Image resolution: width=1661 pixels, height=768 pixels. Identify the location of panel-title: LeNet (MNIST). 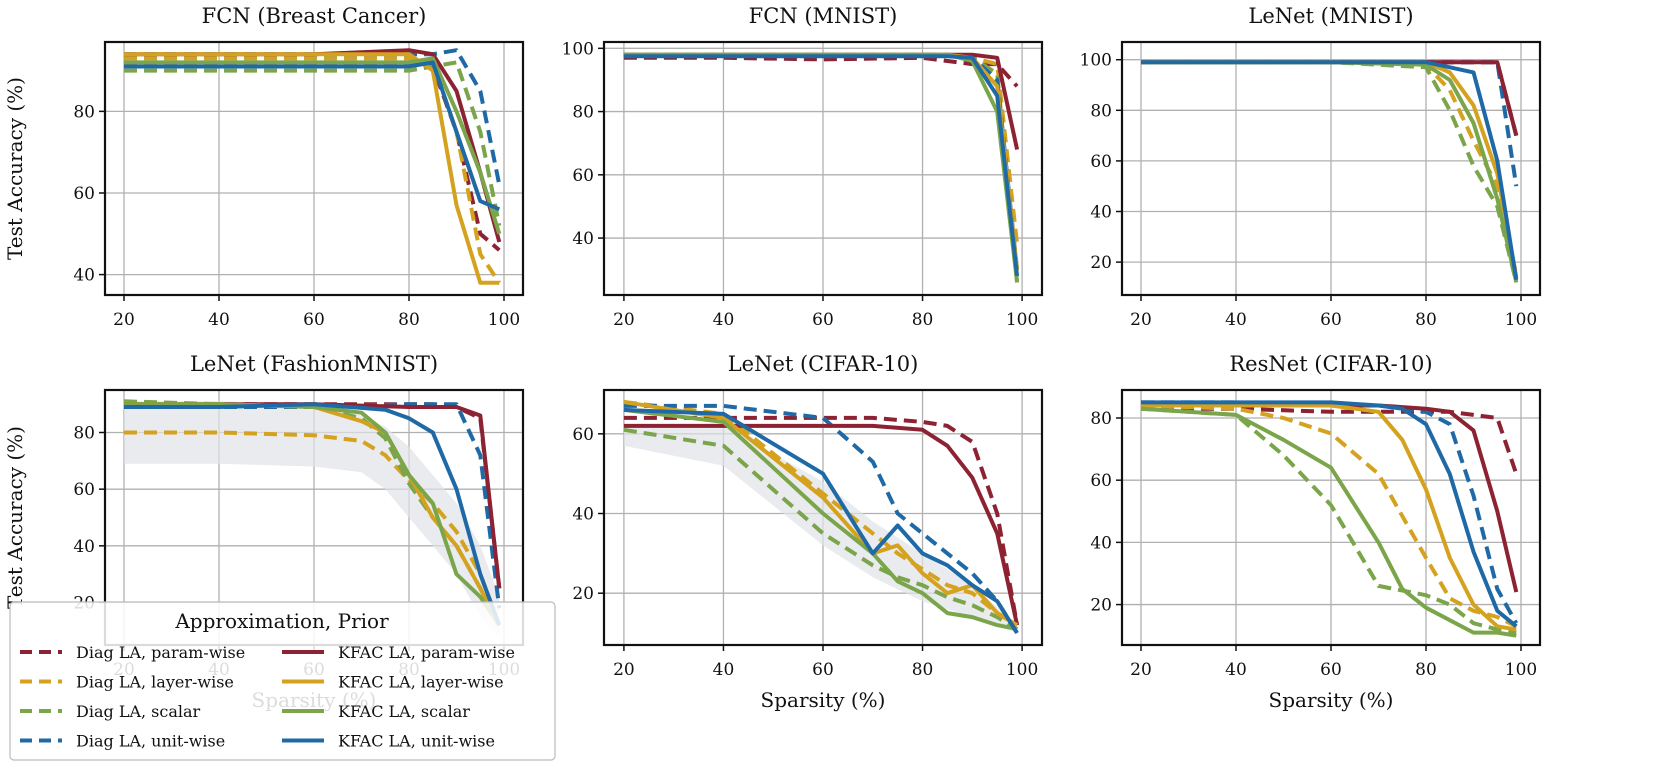
(1330, 16).